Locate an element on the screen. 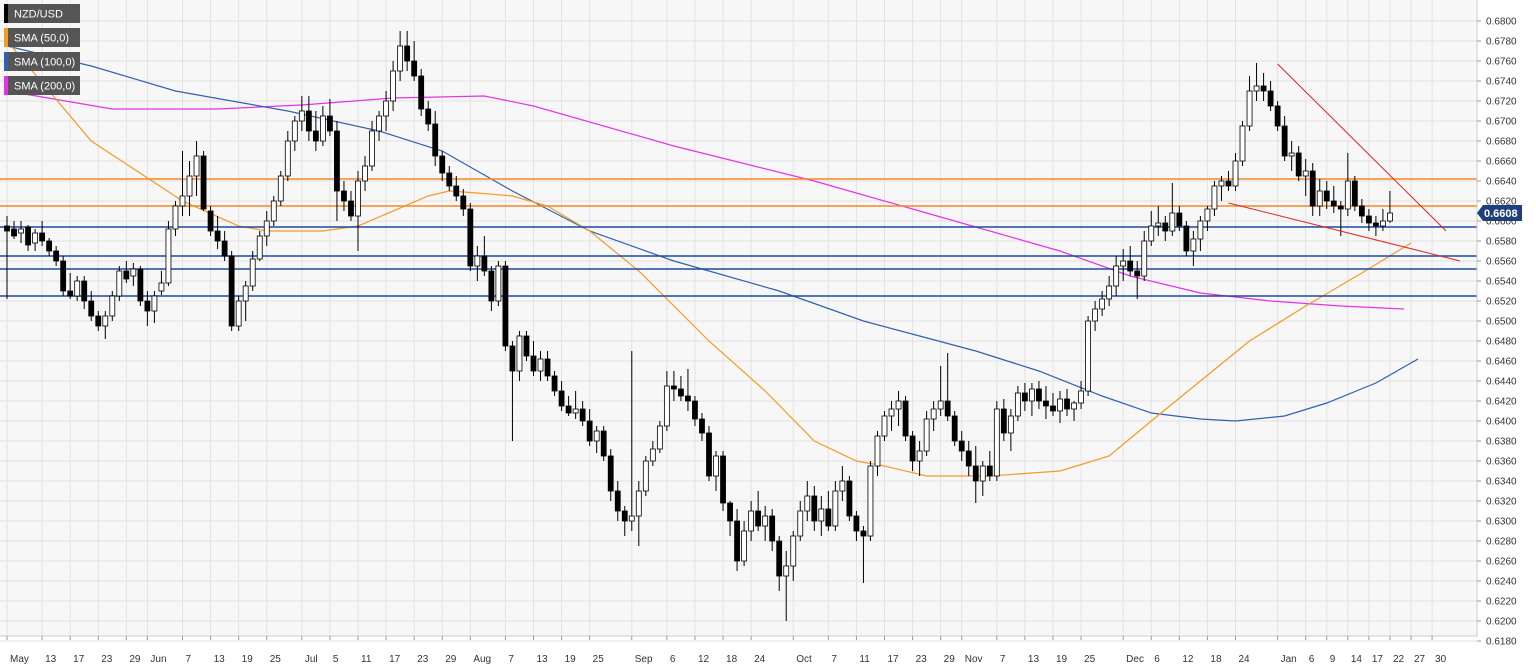 The image size is (1536, 669). y-tick-label: 0.6240 is located at coordinates (1501, 582).